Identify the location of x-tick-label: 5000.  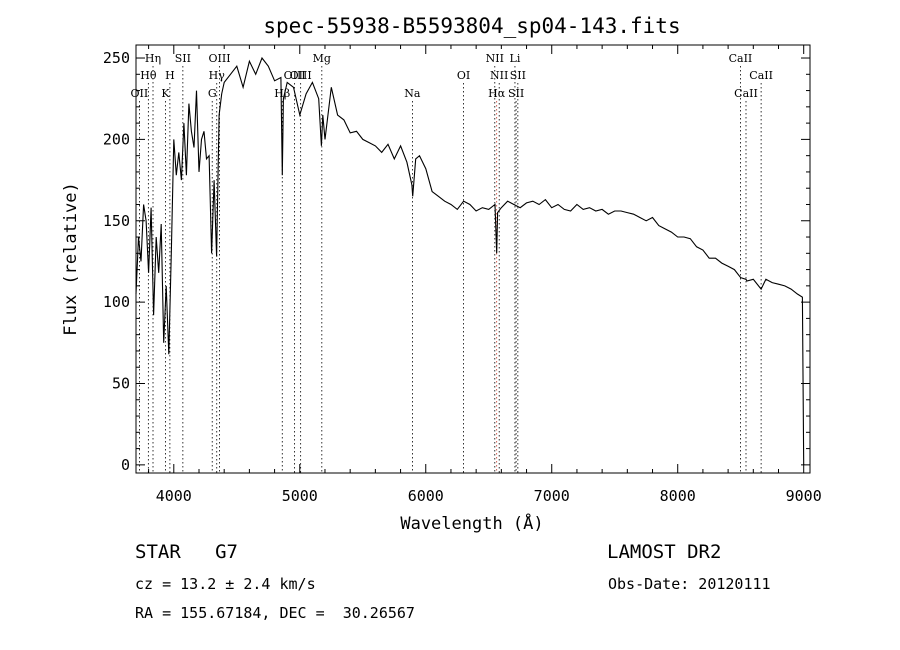
(300, 496).